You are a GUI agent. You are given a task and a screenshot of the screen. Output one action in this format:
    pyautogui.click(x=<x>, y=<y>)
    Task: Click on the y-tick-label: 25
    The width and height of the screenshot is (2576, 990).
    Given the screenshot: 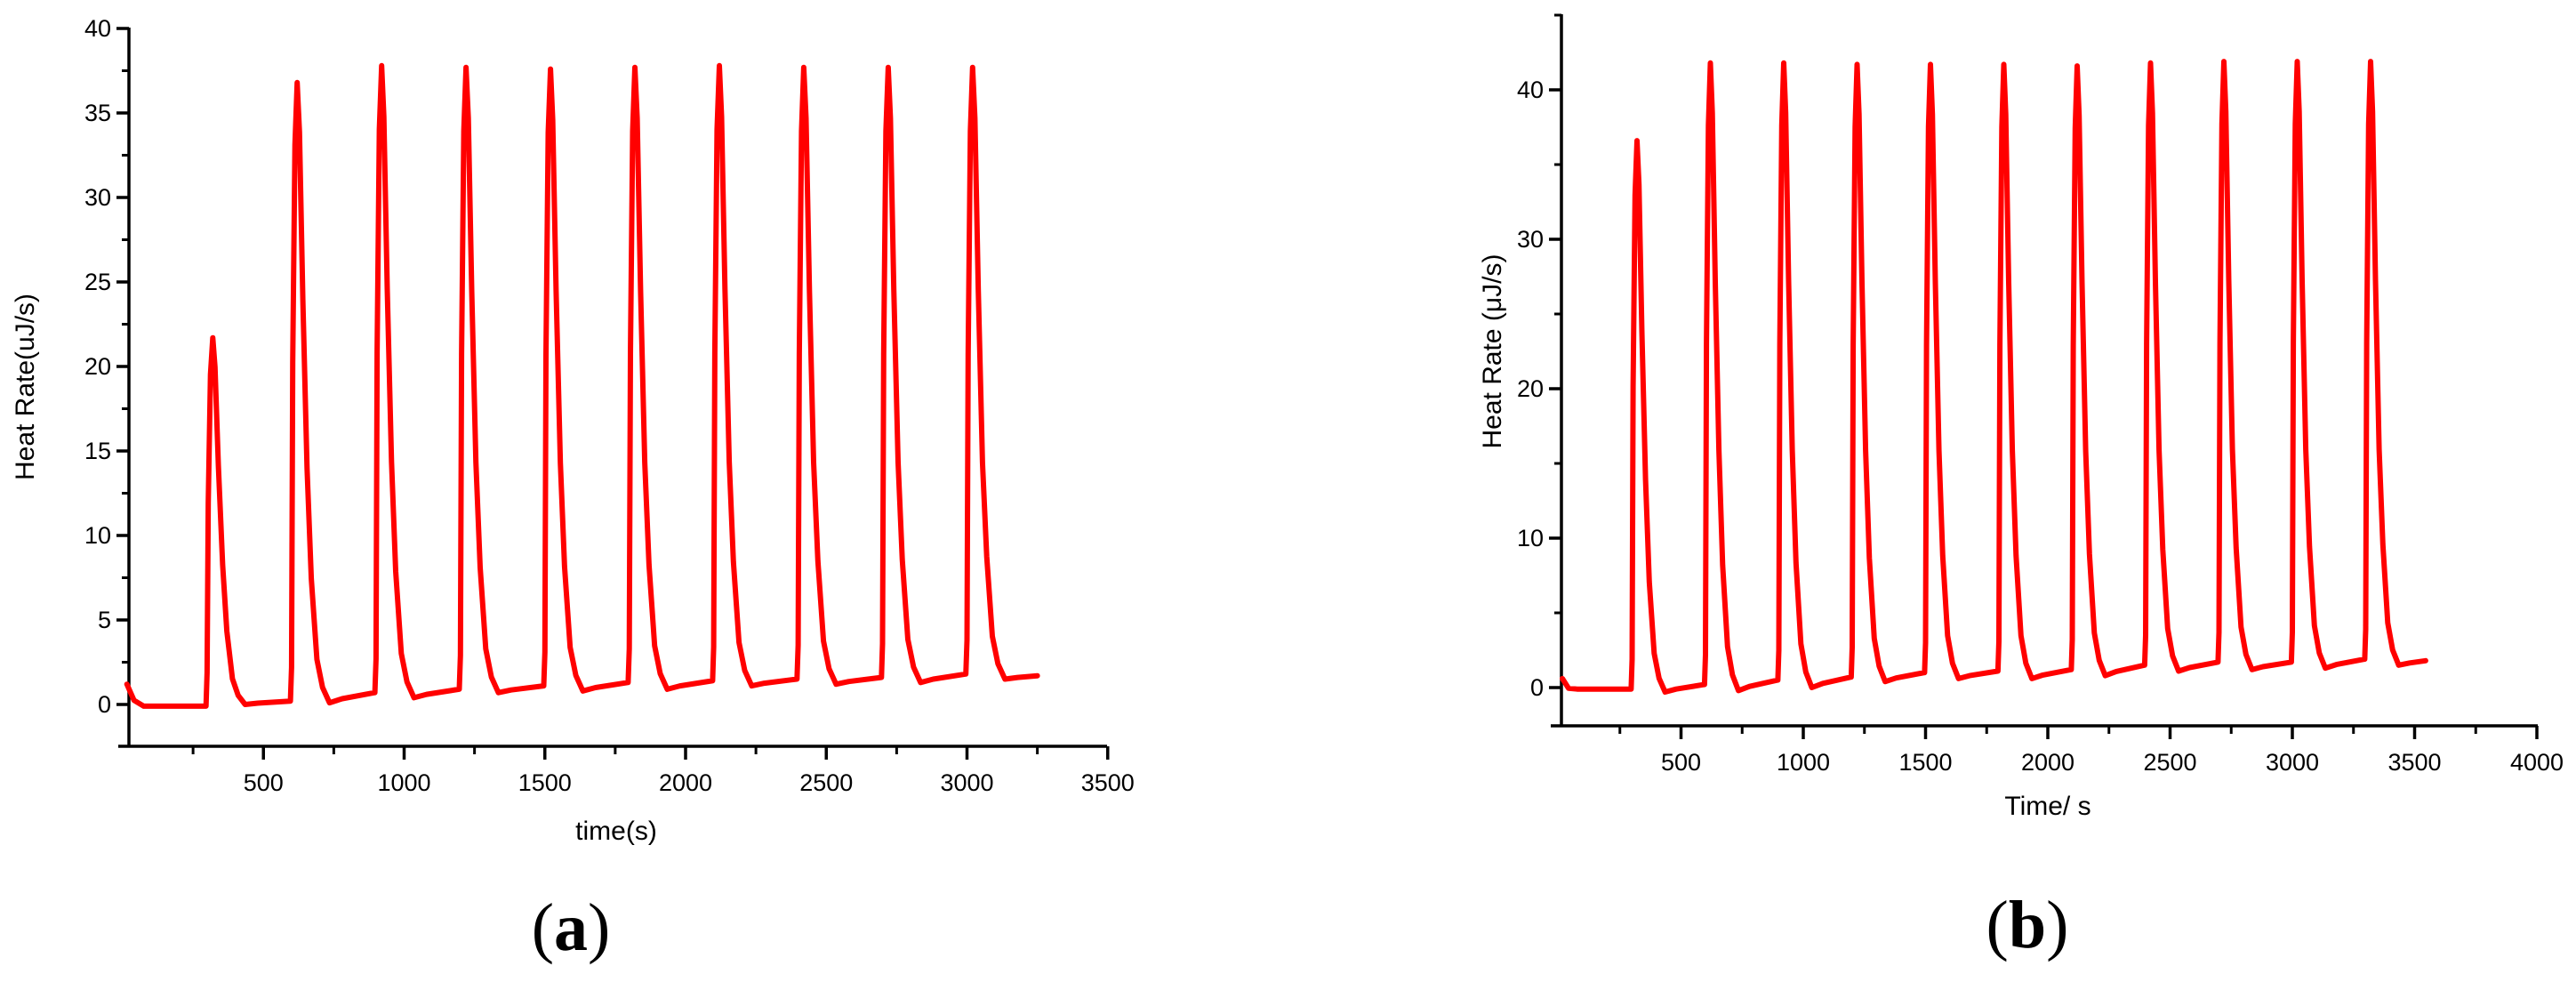 What is the action you would take?
    pyautogui.click(x=97, y=282)
    